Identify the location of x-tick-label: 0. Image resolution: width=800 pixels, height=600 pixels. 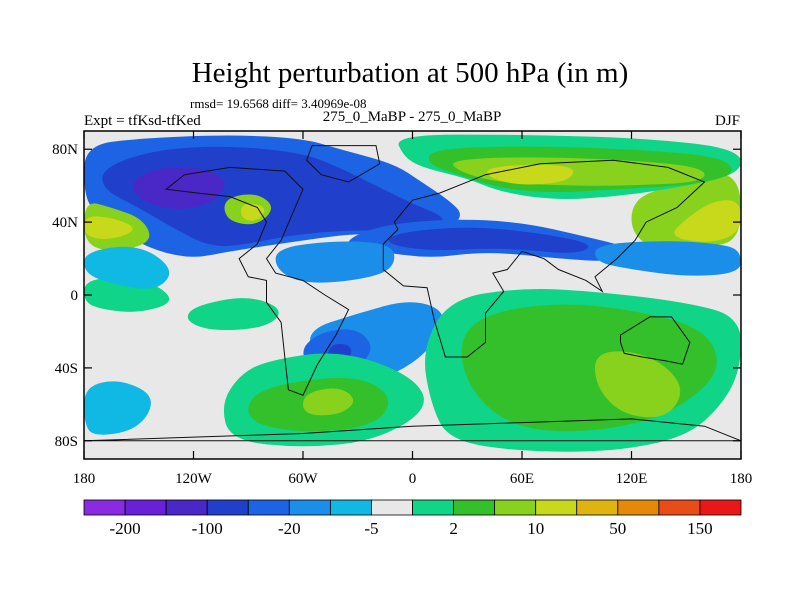
(413, 479).